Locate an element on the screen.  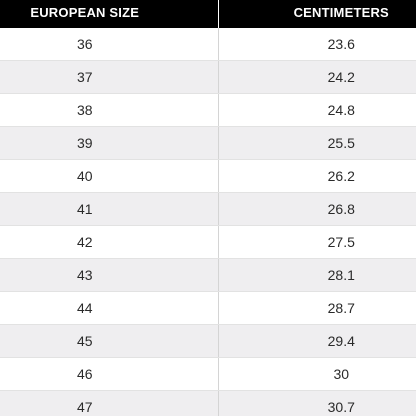
table-row: 44 28.7 is located at coordinates (208, 308).